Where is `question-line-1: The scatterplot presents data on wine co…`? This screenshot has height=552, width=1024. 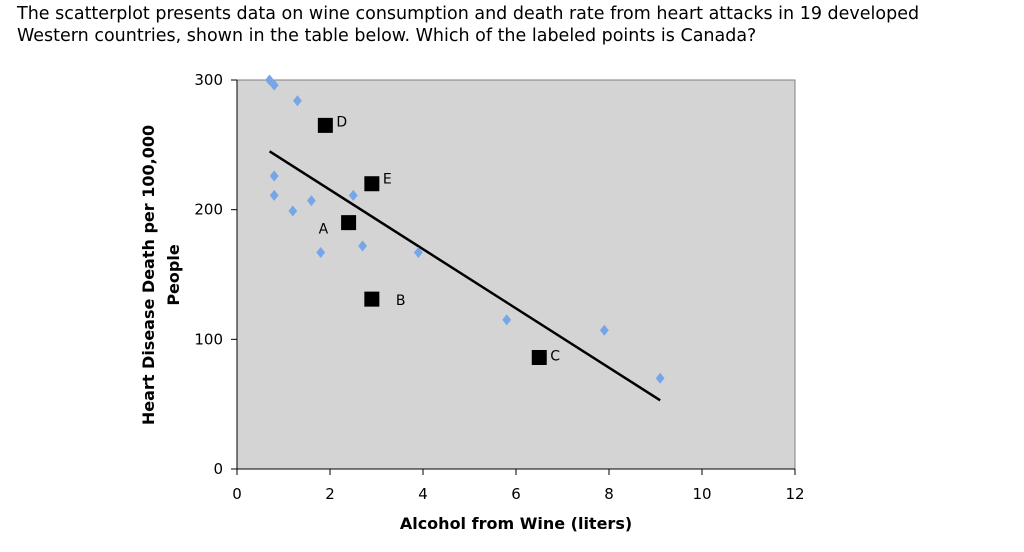
question-line-1: The scatterplot presents data on wine co… is located at coordinates (468, 14).